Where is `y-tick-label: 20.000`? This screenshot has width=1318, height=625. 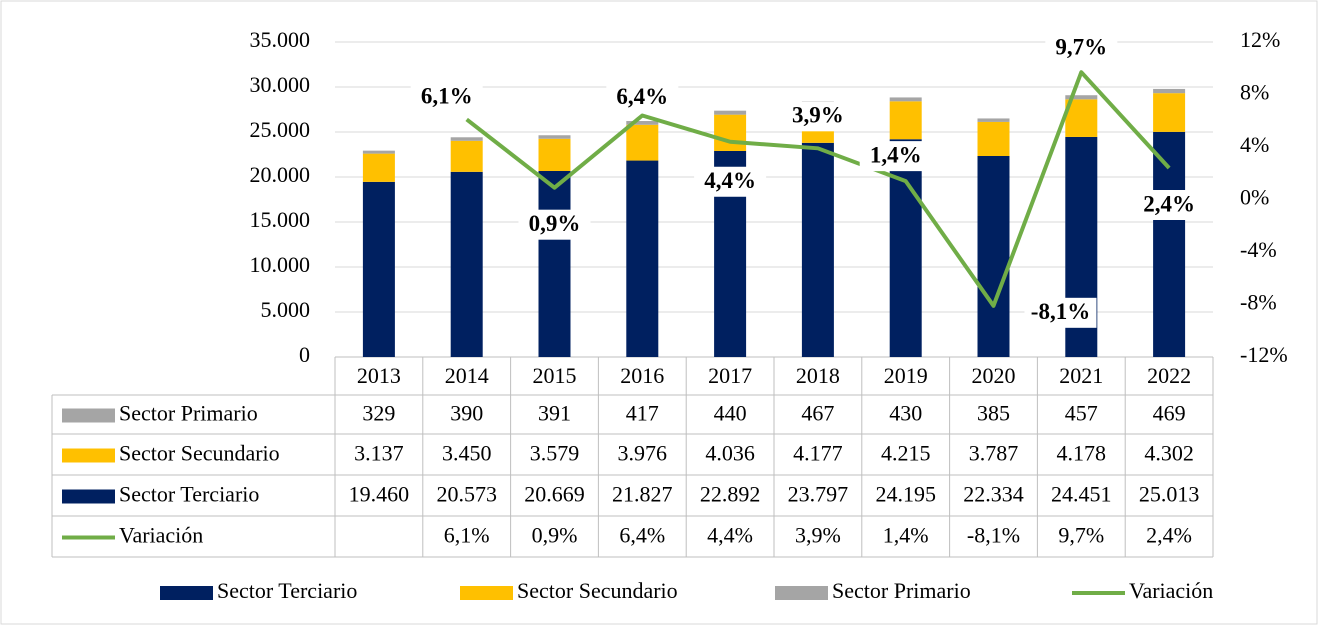 y-tick-label: 20.000 is located at coordinates (280, 174).